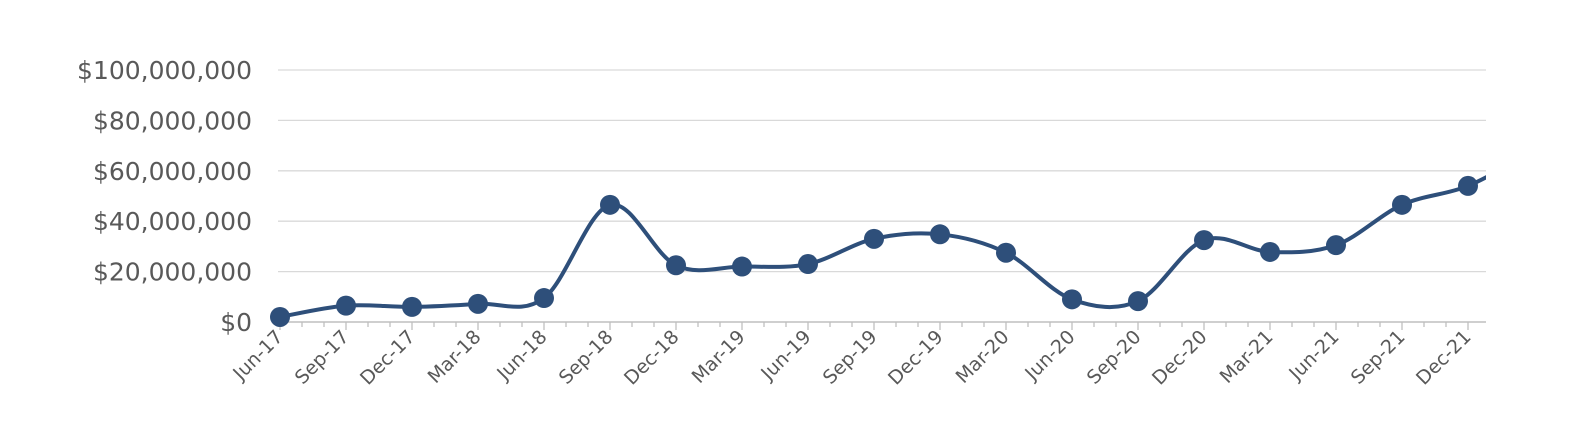  I want to click on x-tick-label: Dec-17, so click(388, 358).